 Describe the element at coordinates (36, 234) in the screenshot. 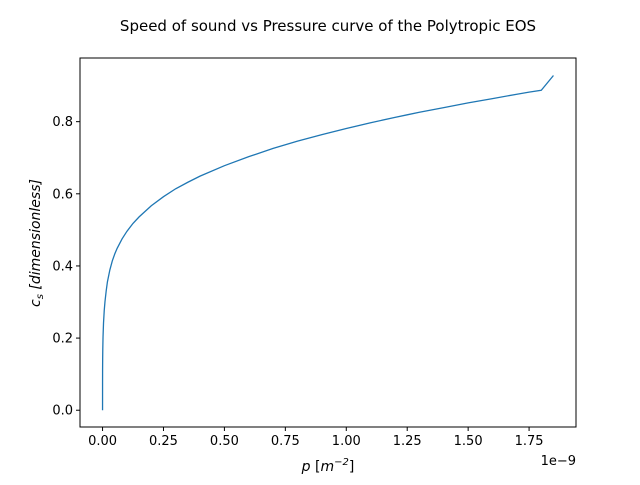

I see `y-axis-label-unit: [dimensionless]` at that location.